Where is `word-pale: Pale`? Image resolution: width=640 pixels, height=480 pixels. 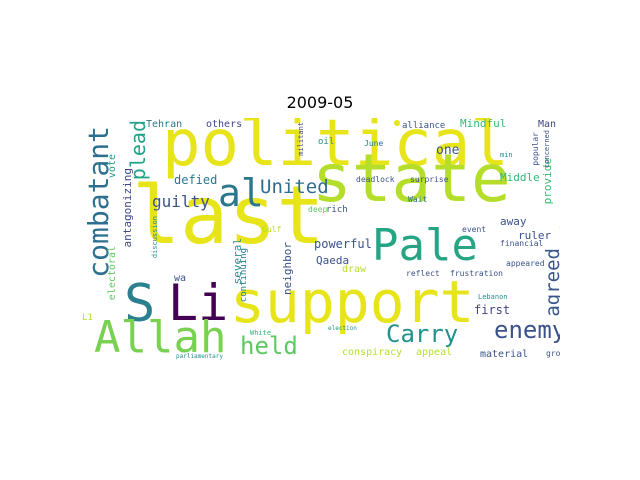
word-pale: Pale is located at coordinates (425, 245).